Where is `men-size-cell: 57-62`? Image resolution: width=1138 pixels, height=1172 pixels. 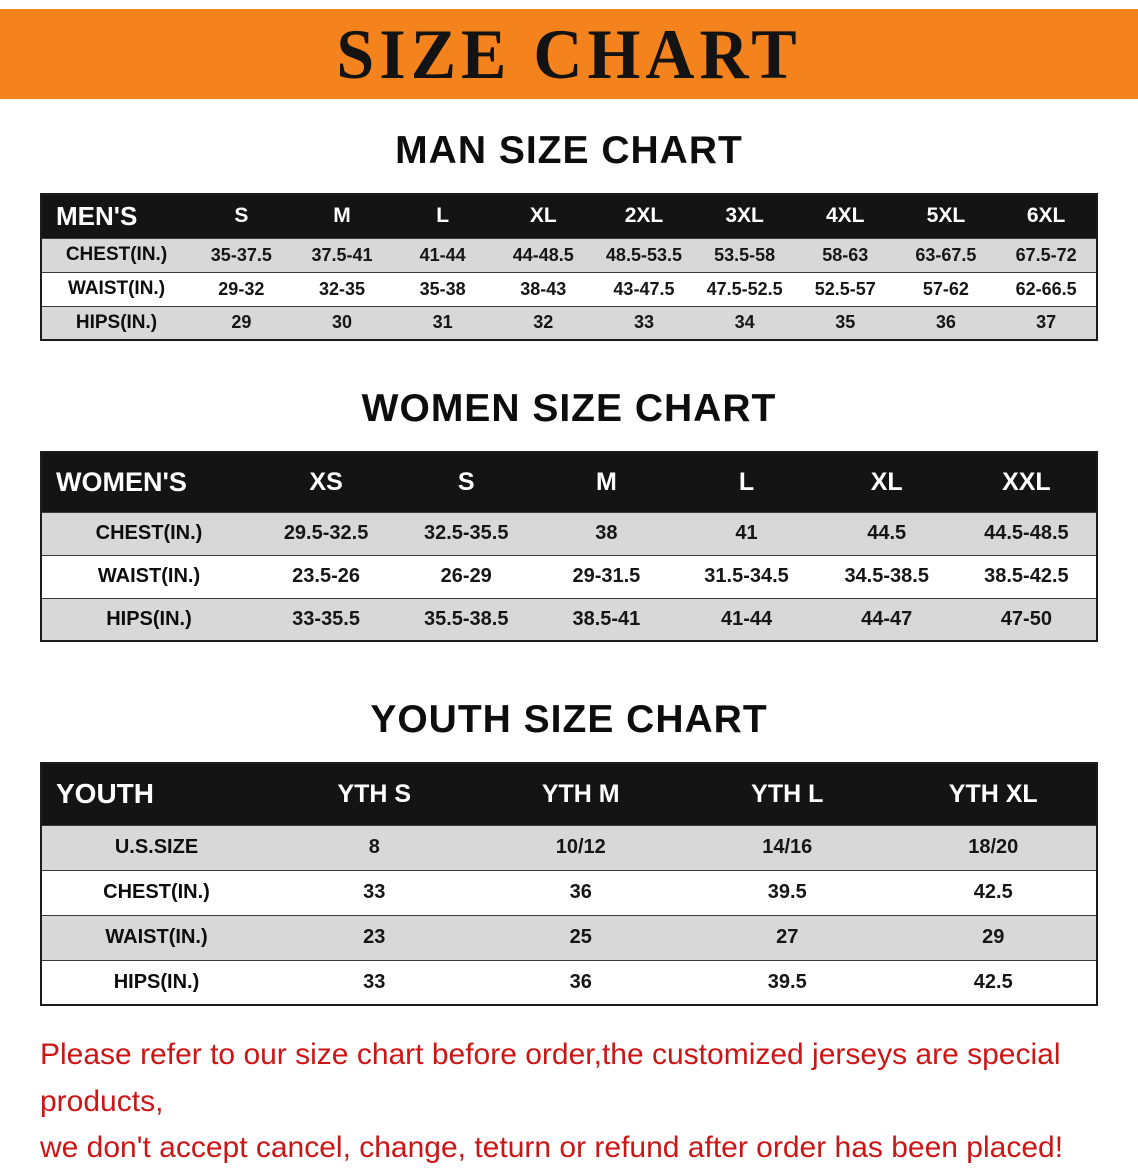
men-size-cell: 57-62 is located at coordinates (946, 289).